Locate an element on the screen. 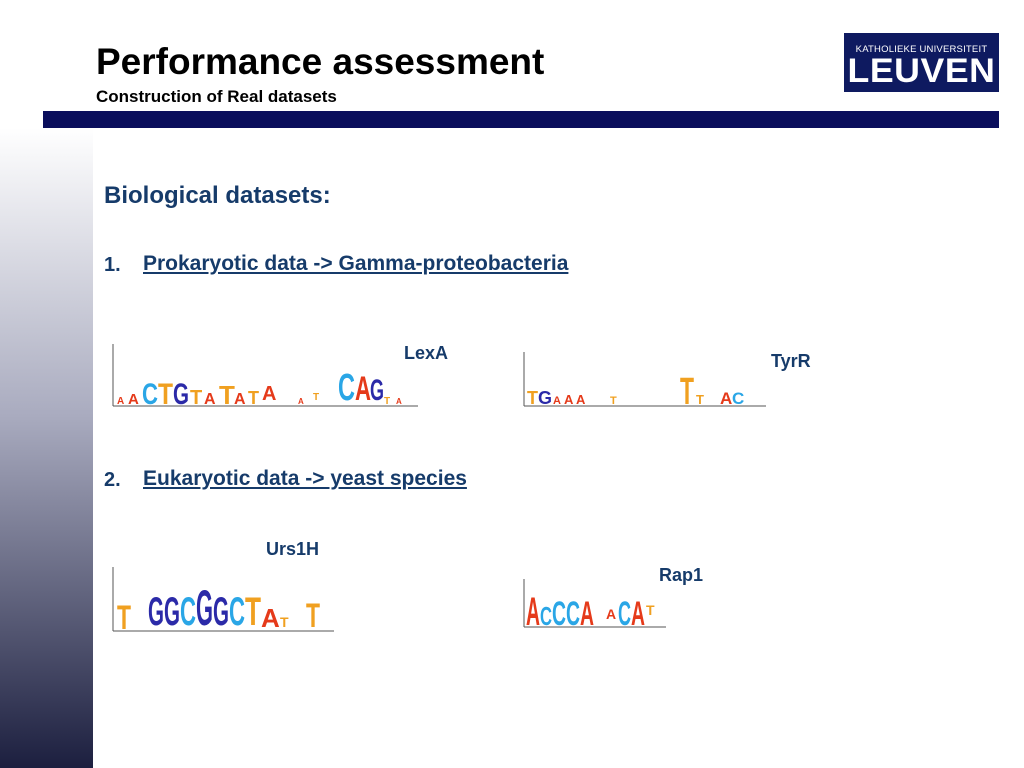 This screenshot has width=1024, height=768. page-subtitle: Construction of Real datasets is located at coordinates (216, 96).